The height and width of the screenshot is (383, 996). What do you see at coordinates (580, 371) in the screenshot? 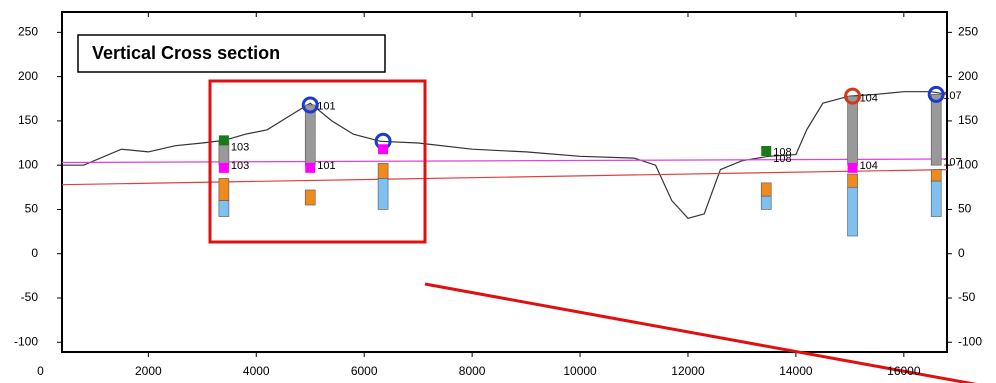
I see `x-tick-label: 10000` at bounding box center [580, 371].